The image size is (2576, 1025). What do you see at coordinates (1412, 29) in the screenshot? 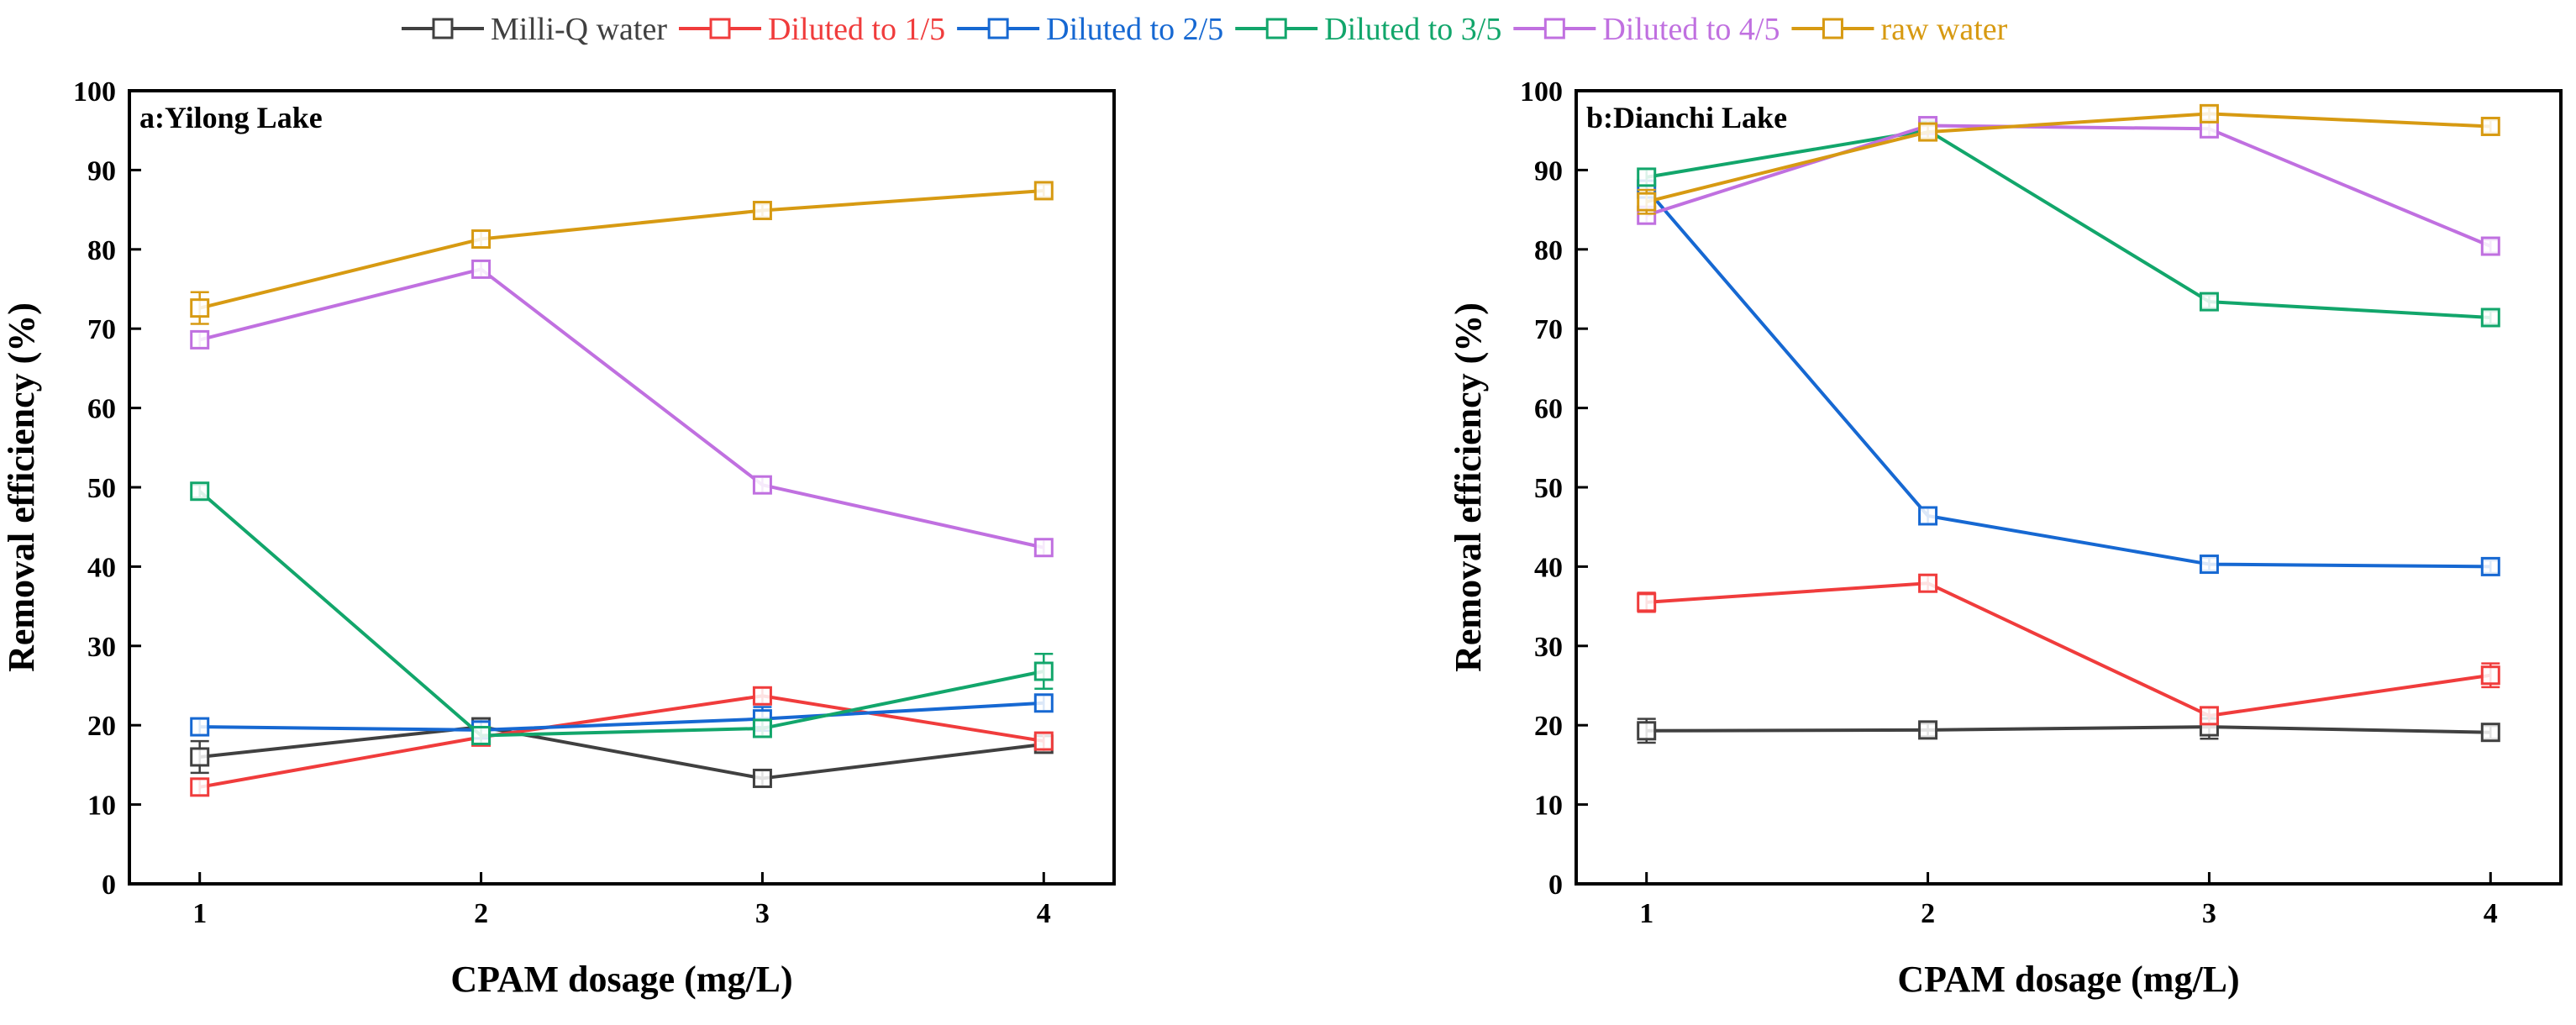
I see `legend-label: Diluted to 3/5` at bounding box center [1412, 29].